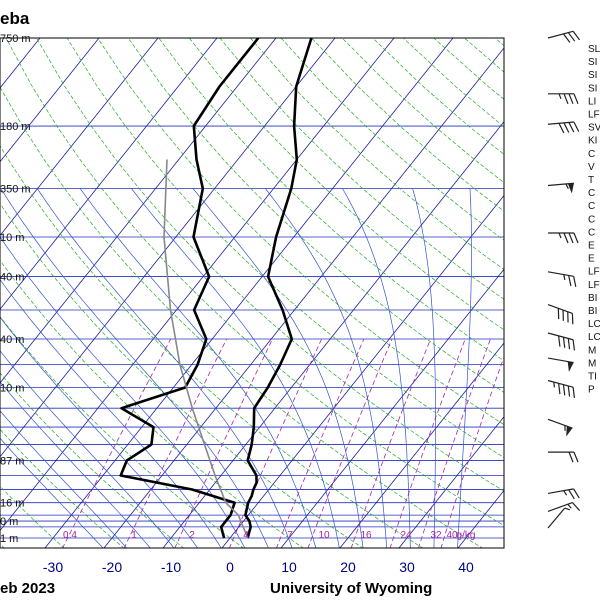 This screenshot has height=600, width=600. Describe the element at coordinates (466, 567) in the screenshot. I see `temperature-tick-label: 40` at that location.